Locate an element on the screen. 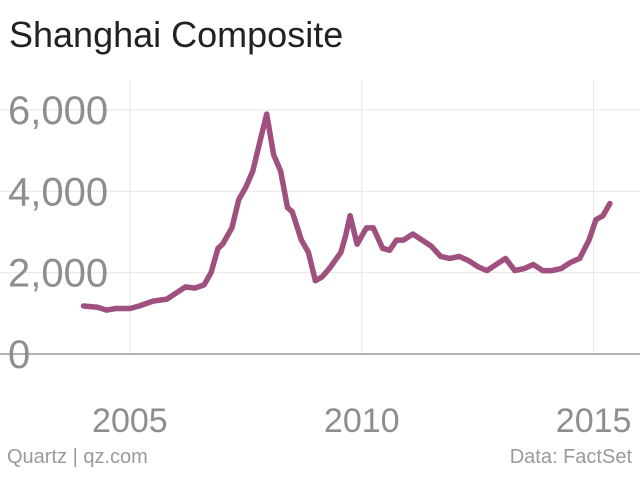 The image size is (640, 500). x-axis-ticks: 2005 2010 2015 is located at coordinates (361, 421).